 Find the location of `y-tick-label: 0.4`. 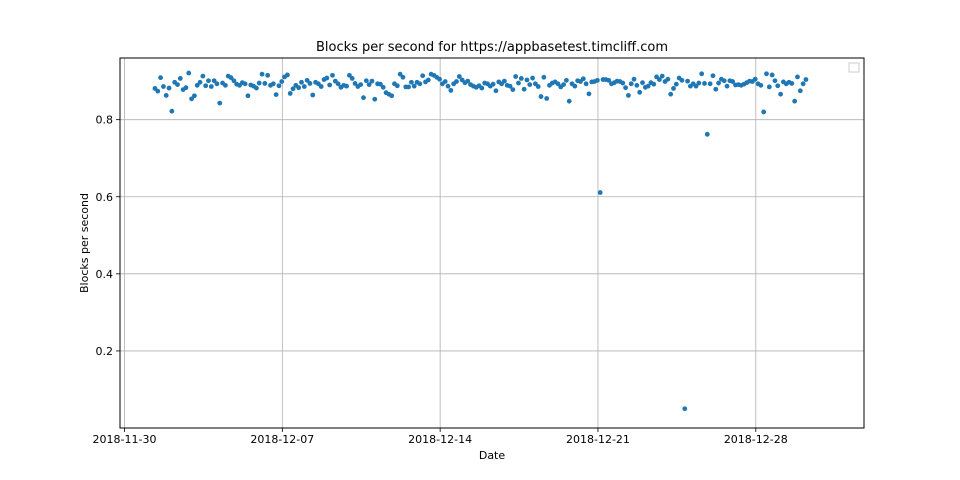

y-tick-label: 0.4 is located at coordinates (105, 274).